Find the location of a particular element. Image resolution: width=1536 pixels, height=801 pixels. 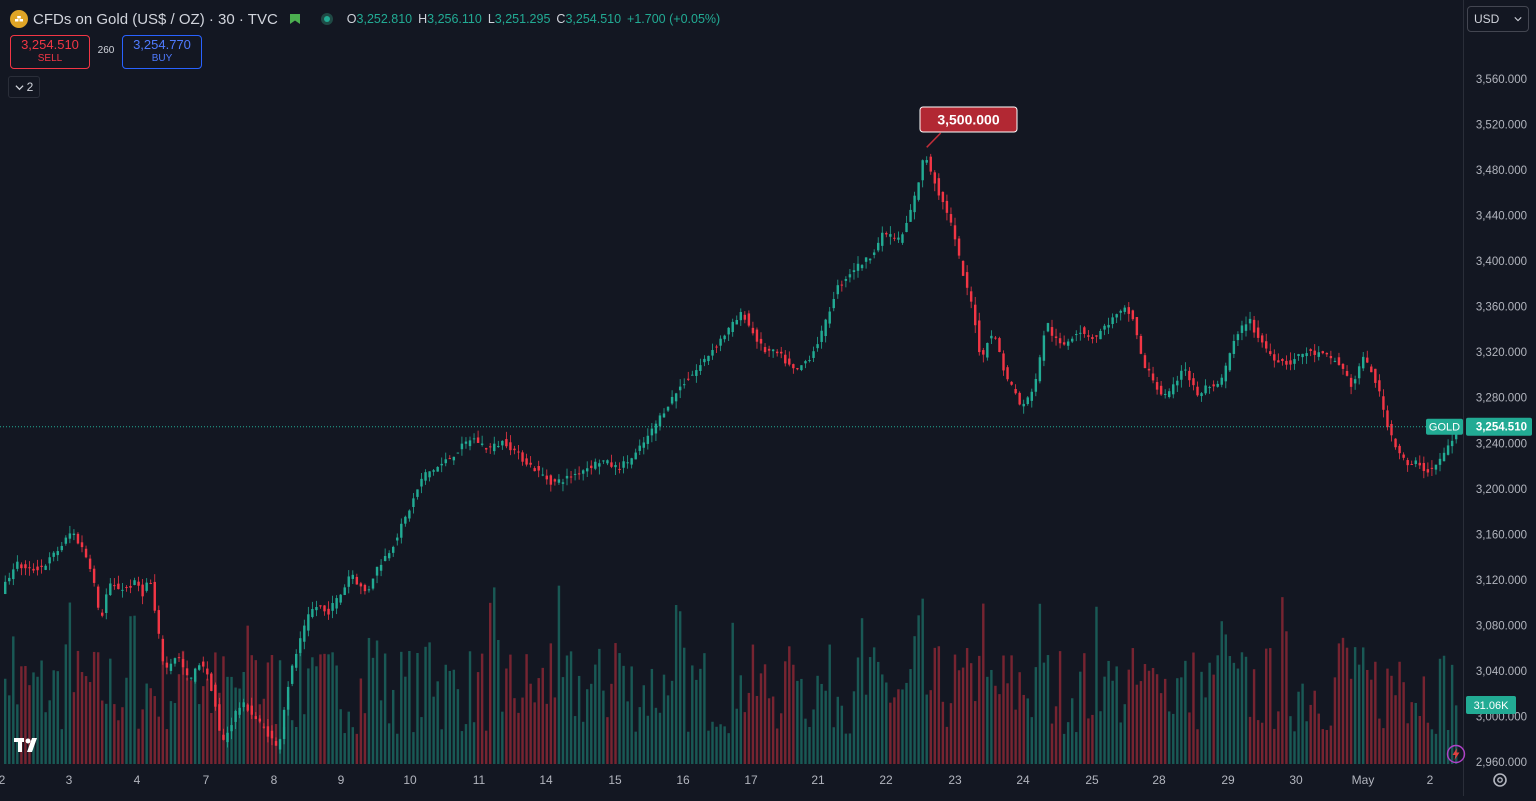

flag-icon is located at coordinates (295, 19).